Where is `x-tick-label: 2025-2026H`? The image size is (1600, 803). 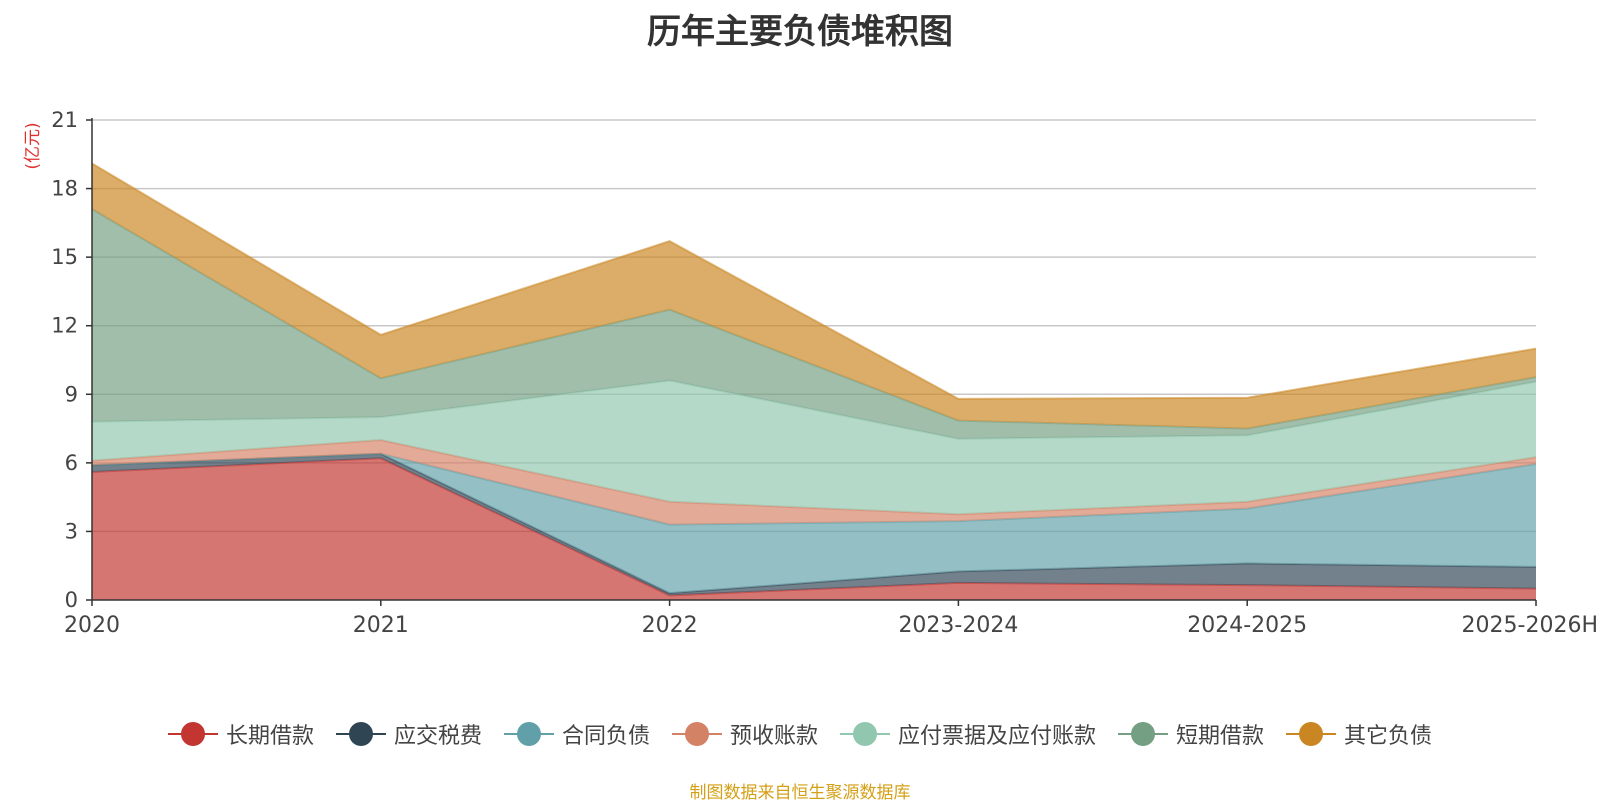 x-tick-label: 2025-2026H is located at coordinates (1530, 625).